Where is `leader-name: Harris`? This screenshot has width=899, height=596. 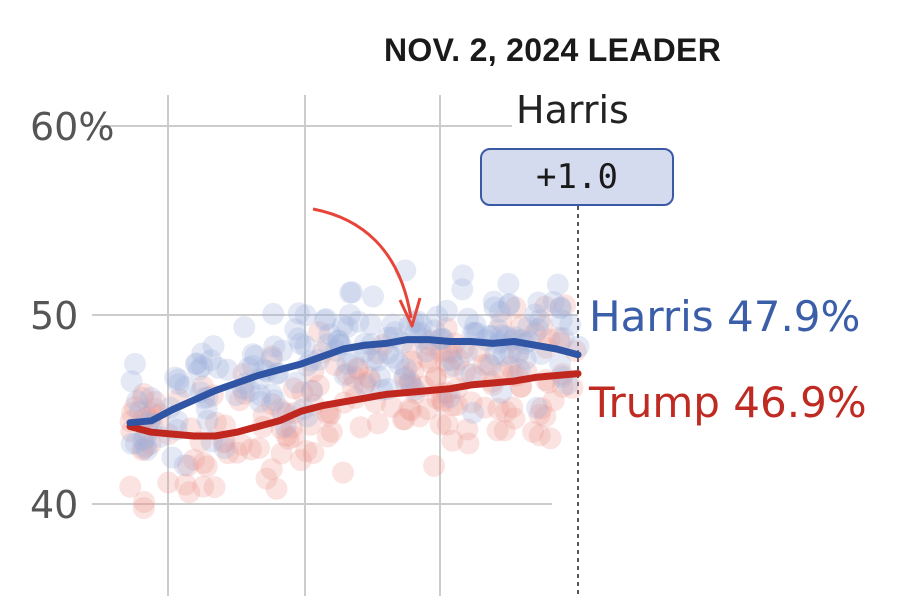
leader-name: Harris is located at coordinates (572, 110).